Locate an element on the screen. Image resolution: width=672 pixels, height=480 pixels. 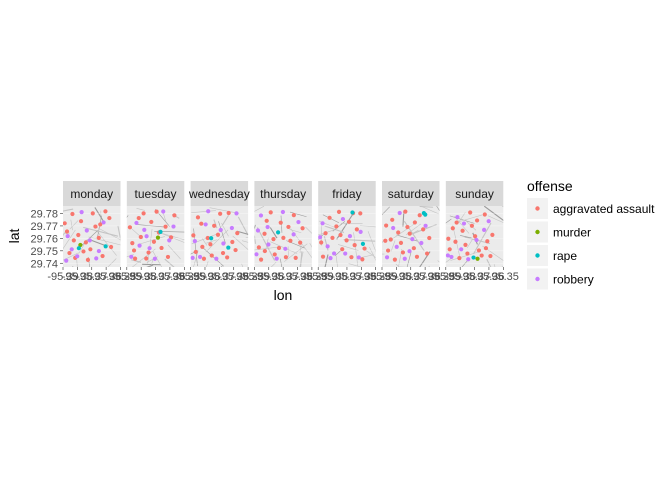
facet-strip is located at coordinates (219, 193).